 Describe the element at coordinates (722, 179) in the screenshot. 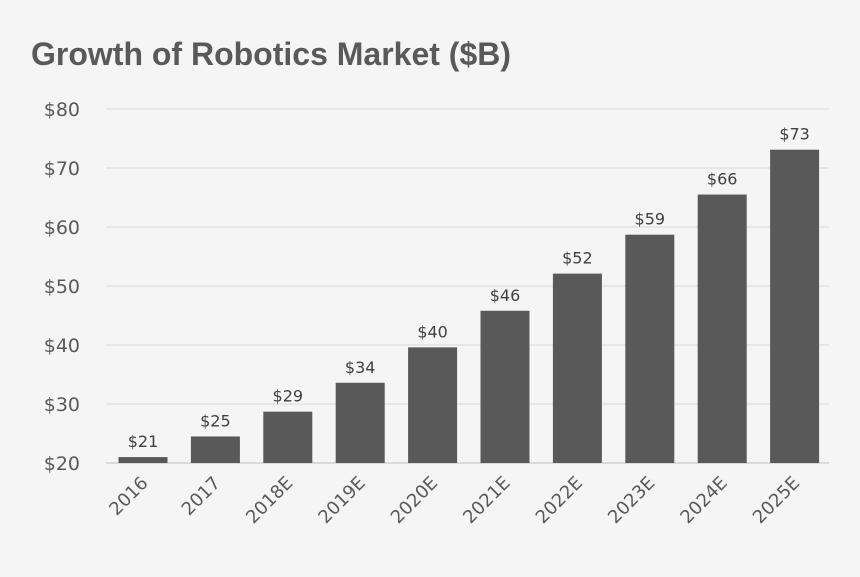

I see `data-label: $66` at that location.